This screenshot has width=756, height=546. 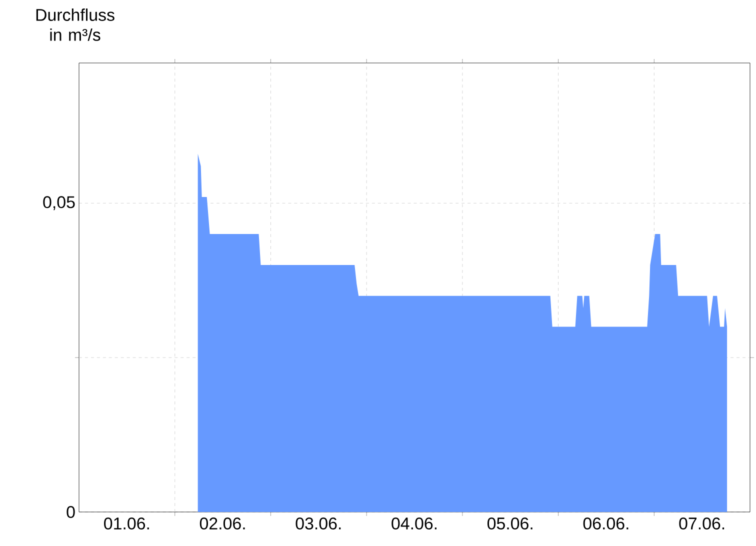 What do you see at coordinates (75, 24) in the screenshot?
I see `y-axis-title: Durchfluss in m³/s` at bounding box center [75, 24].